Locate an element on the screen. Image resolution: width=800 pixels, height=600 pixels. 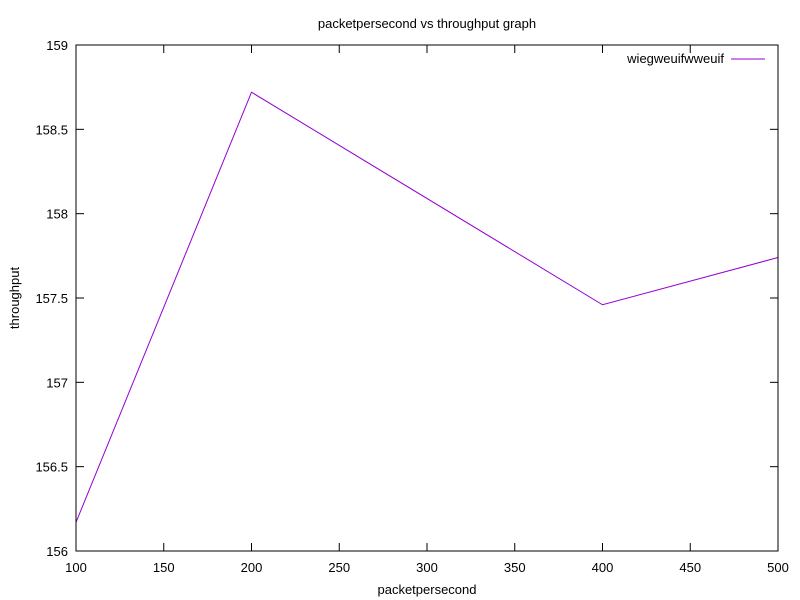
legend: wiegweuifwweuif is located at coordinates (695, 58).